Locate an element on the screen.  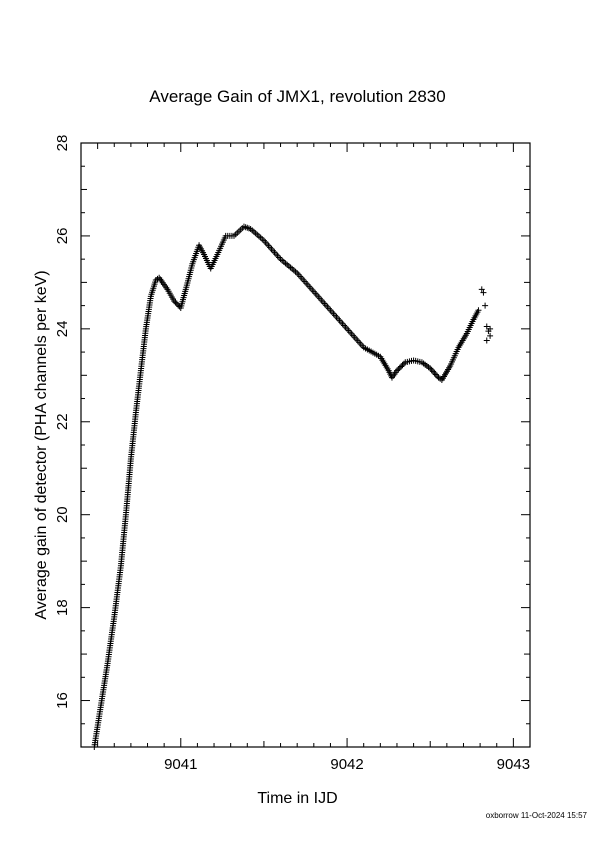
x-axis-label: Time in IJD is located at coordinates (297, 798).